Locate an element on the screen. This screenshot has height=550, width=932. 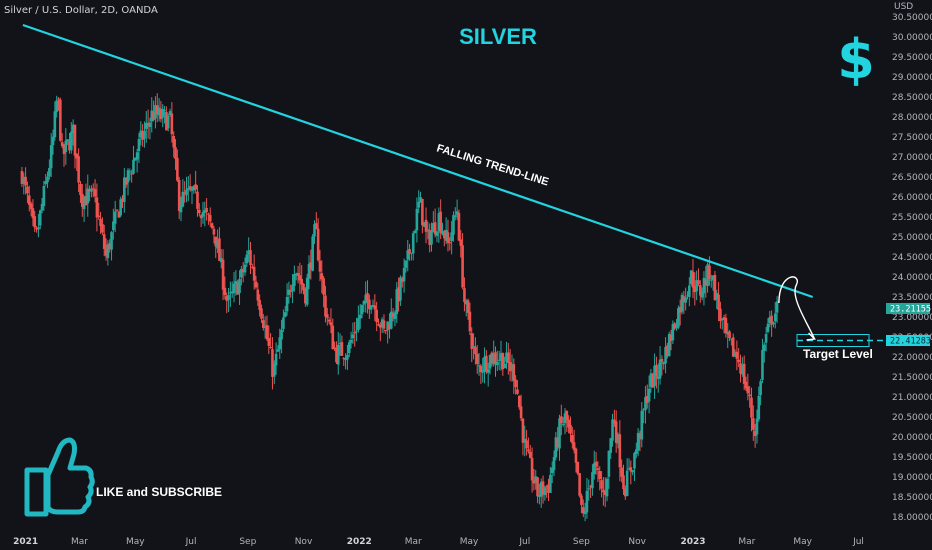
price-tick-label: 21.00000 is located at coordinates (912, 398).